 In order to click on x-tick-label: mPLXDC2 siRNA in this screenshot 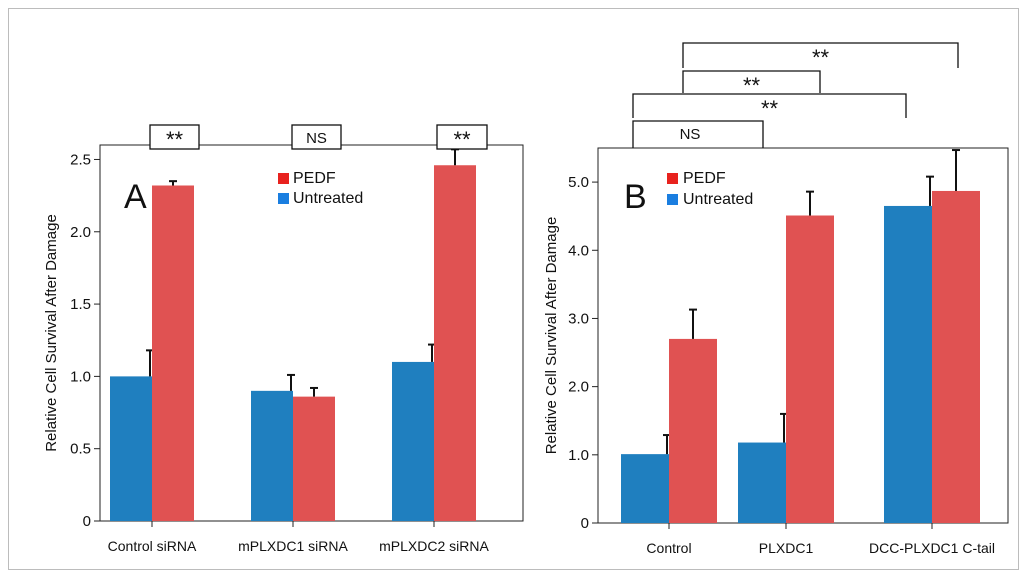, I will do `click(434, 546)`.